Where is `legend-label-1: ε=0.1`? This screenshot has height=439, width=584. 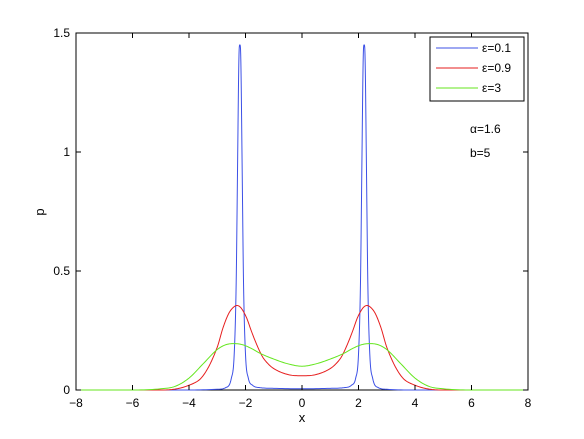
legend-label-1: ε=0.1 is located at coordinates (496, 48).